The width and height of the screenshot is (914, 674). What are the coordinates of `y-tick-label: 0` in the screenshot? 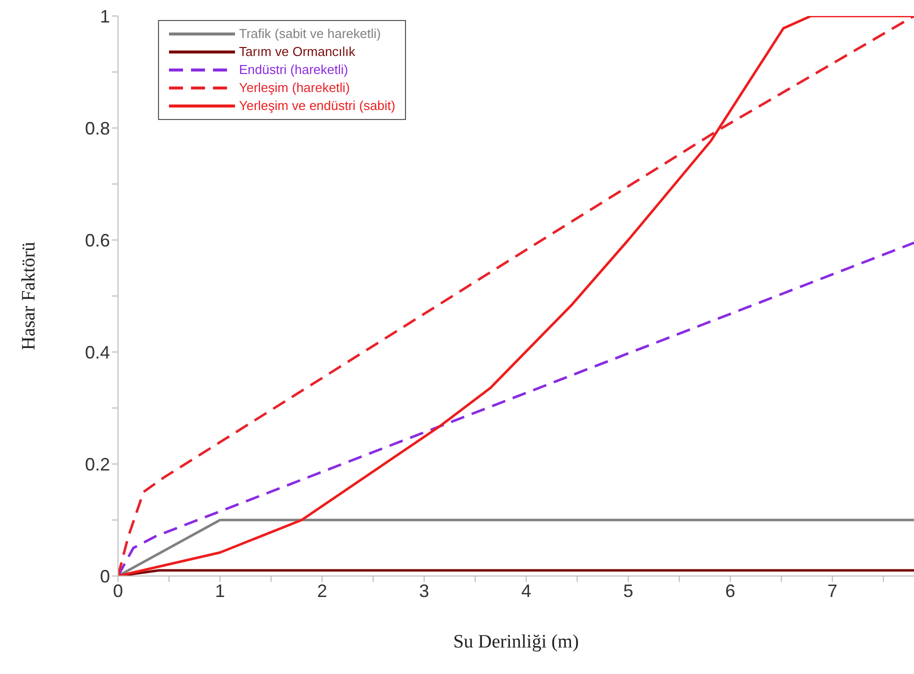 It's located at (105, 576).